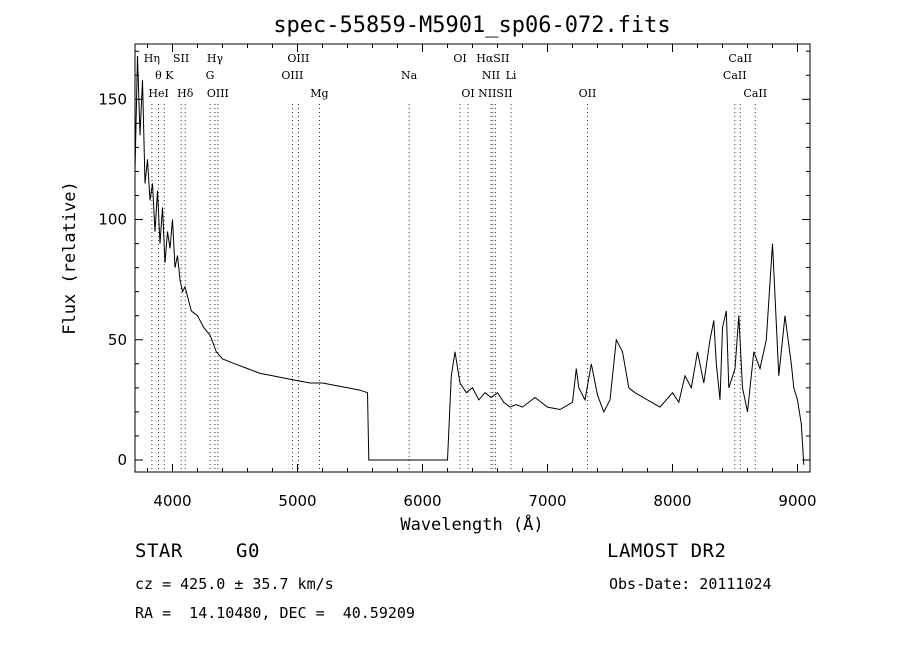  I want to click on spectral-line-label: Hη, so click(152, 58).